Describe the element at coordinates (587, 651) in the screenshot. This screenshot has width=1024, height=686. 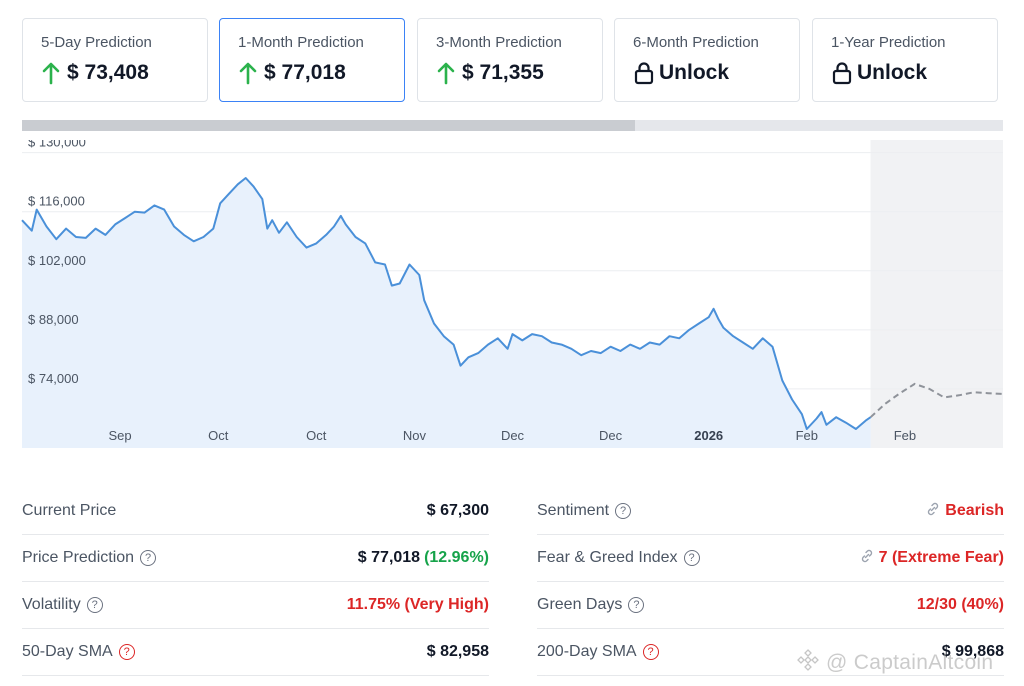
I see `stat-label-text: 200-Day SMA` at that location.